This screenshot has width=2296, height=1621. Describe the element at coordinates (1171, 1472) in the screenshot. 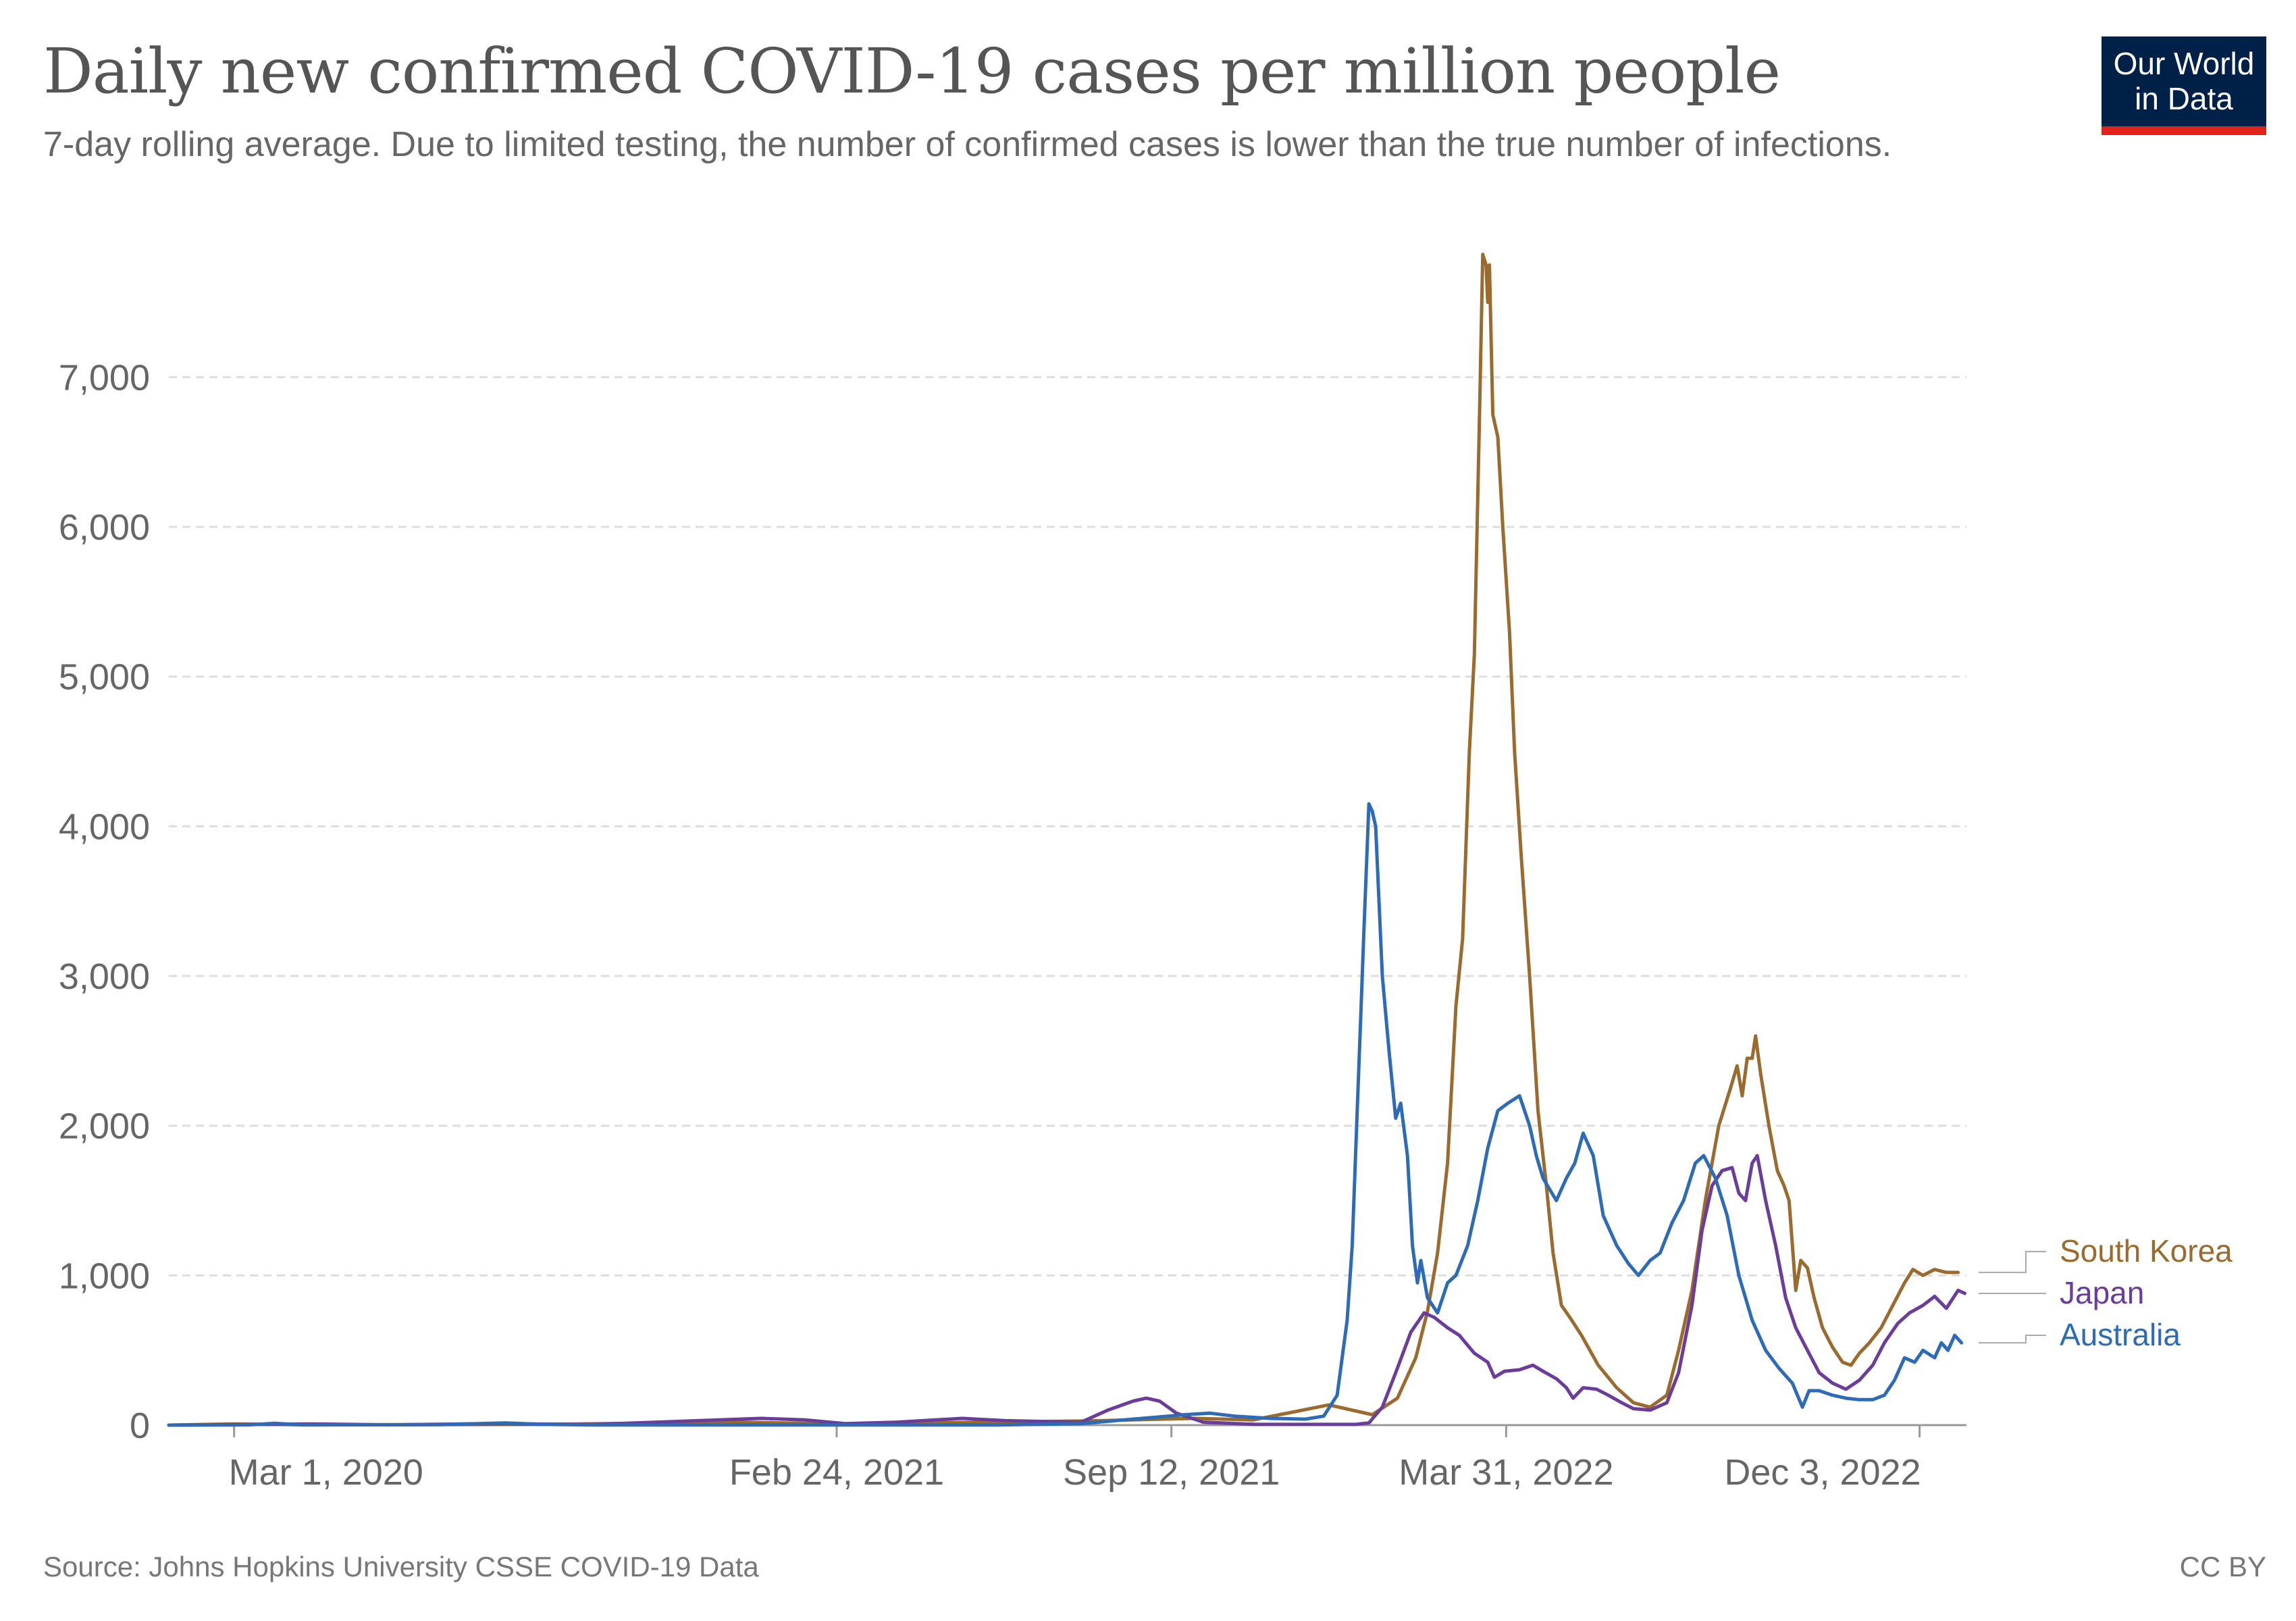

I see `x-tick-label: Sep 12, 2021` at that location.